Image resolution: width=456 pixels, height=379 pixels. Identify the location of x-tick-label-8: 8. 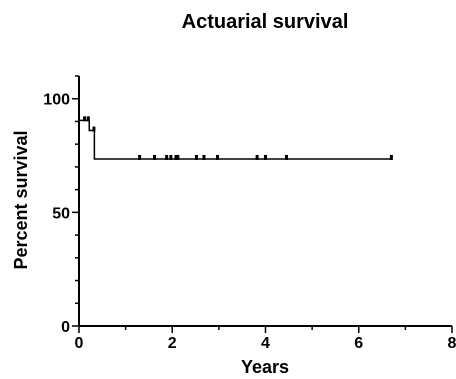
(452, 343).